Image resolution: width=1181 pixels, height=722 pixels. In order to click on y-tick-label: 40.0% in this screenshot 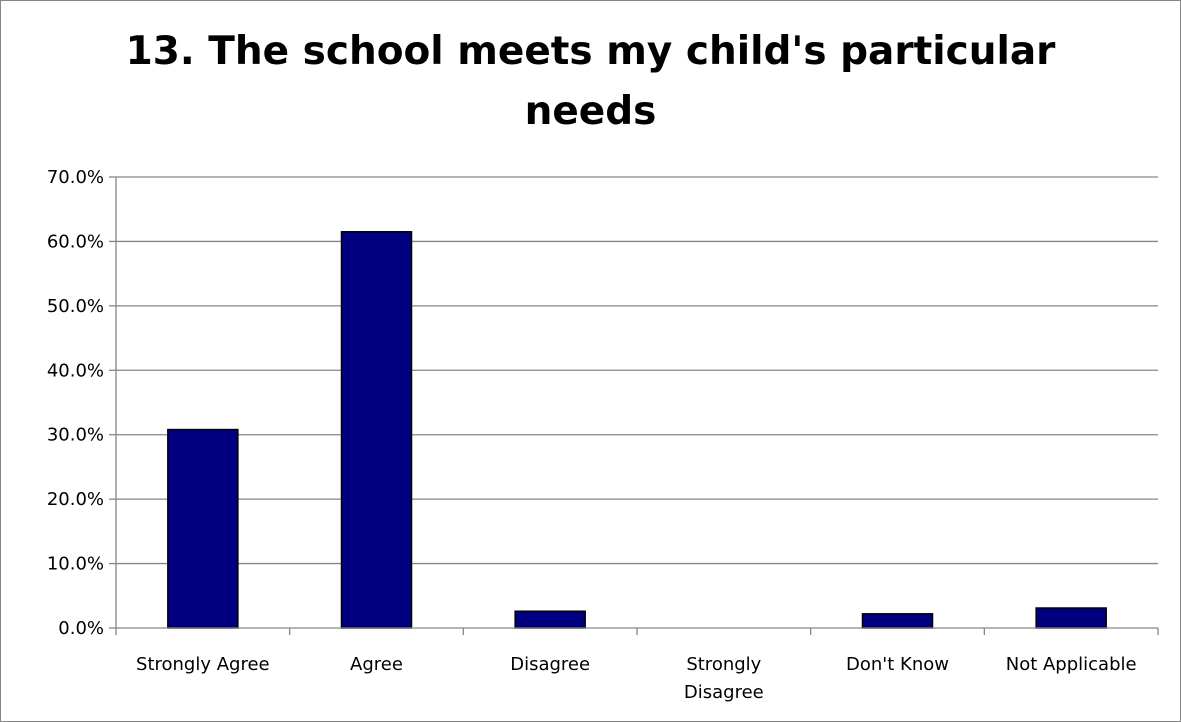, I will do `click(75, 370)`.